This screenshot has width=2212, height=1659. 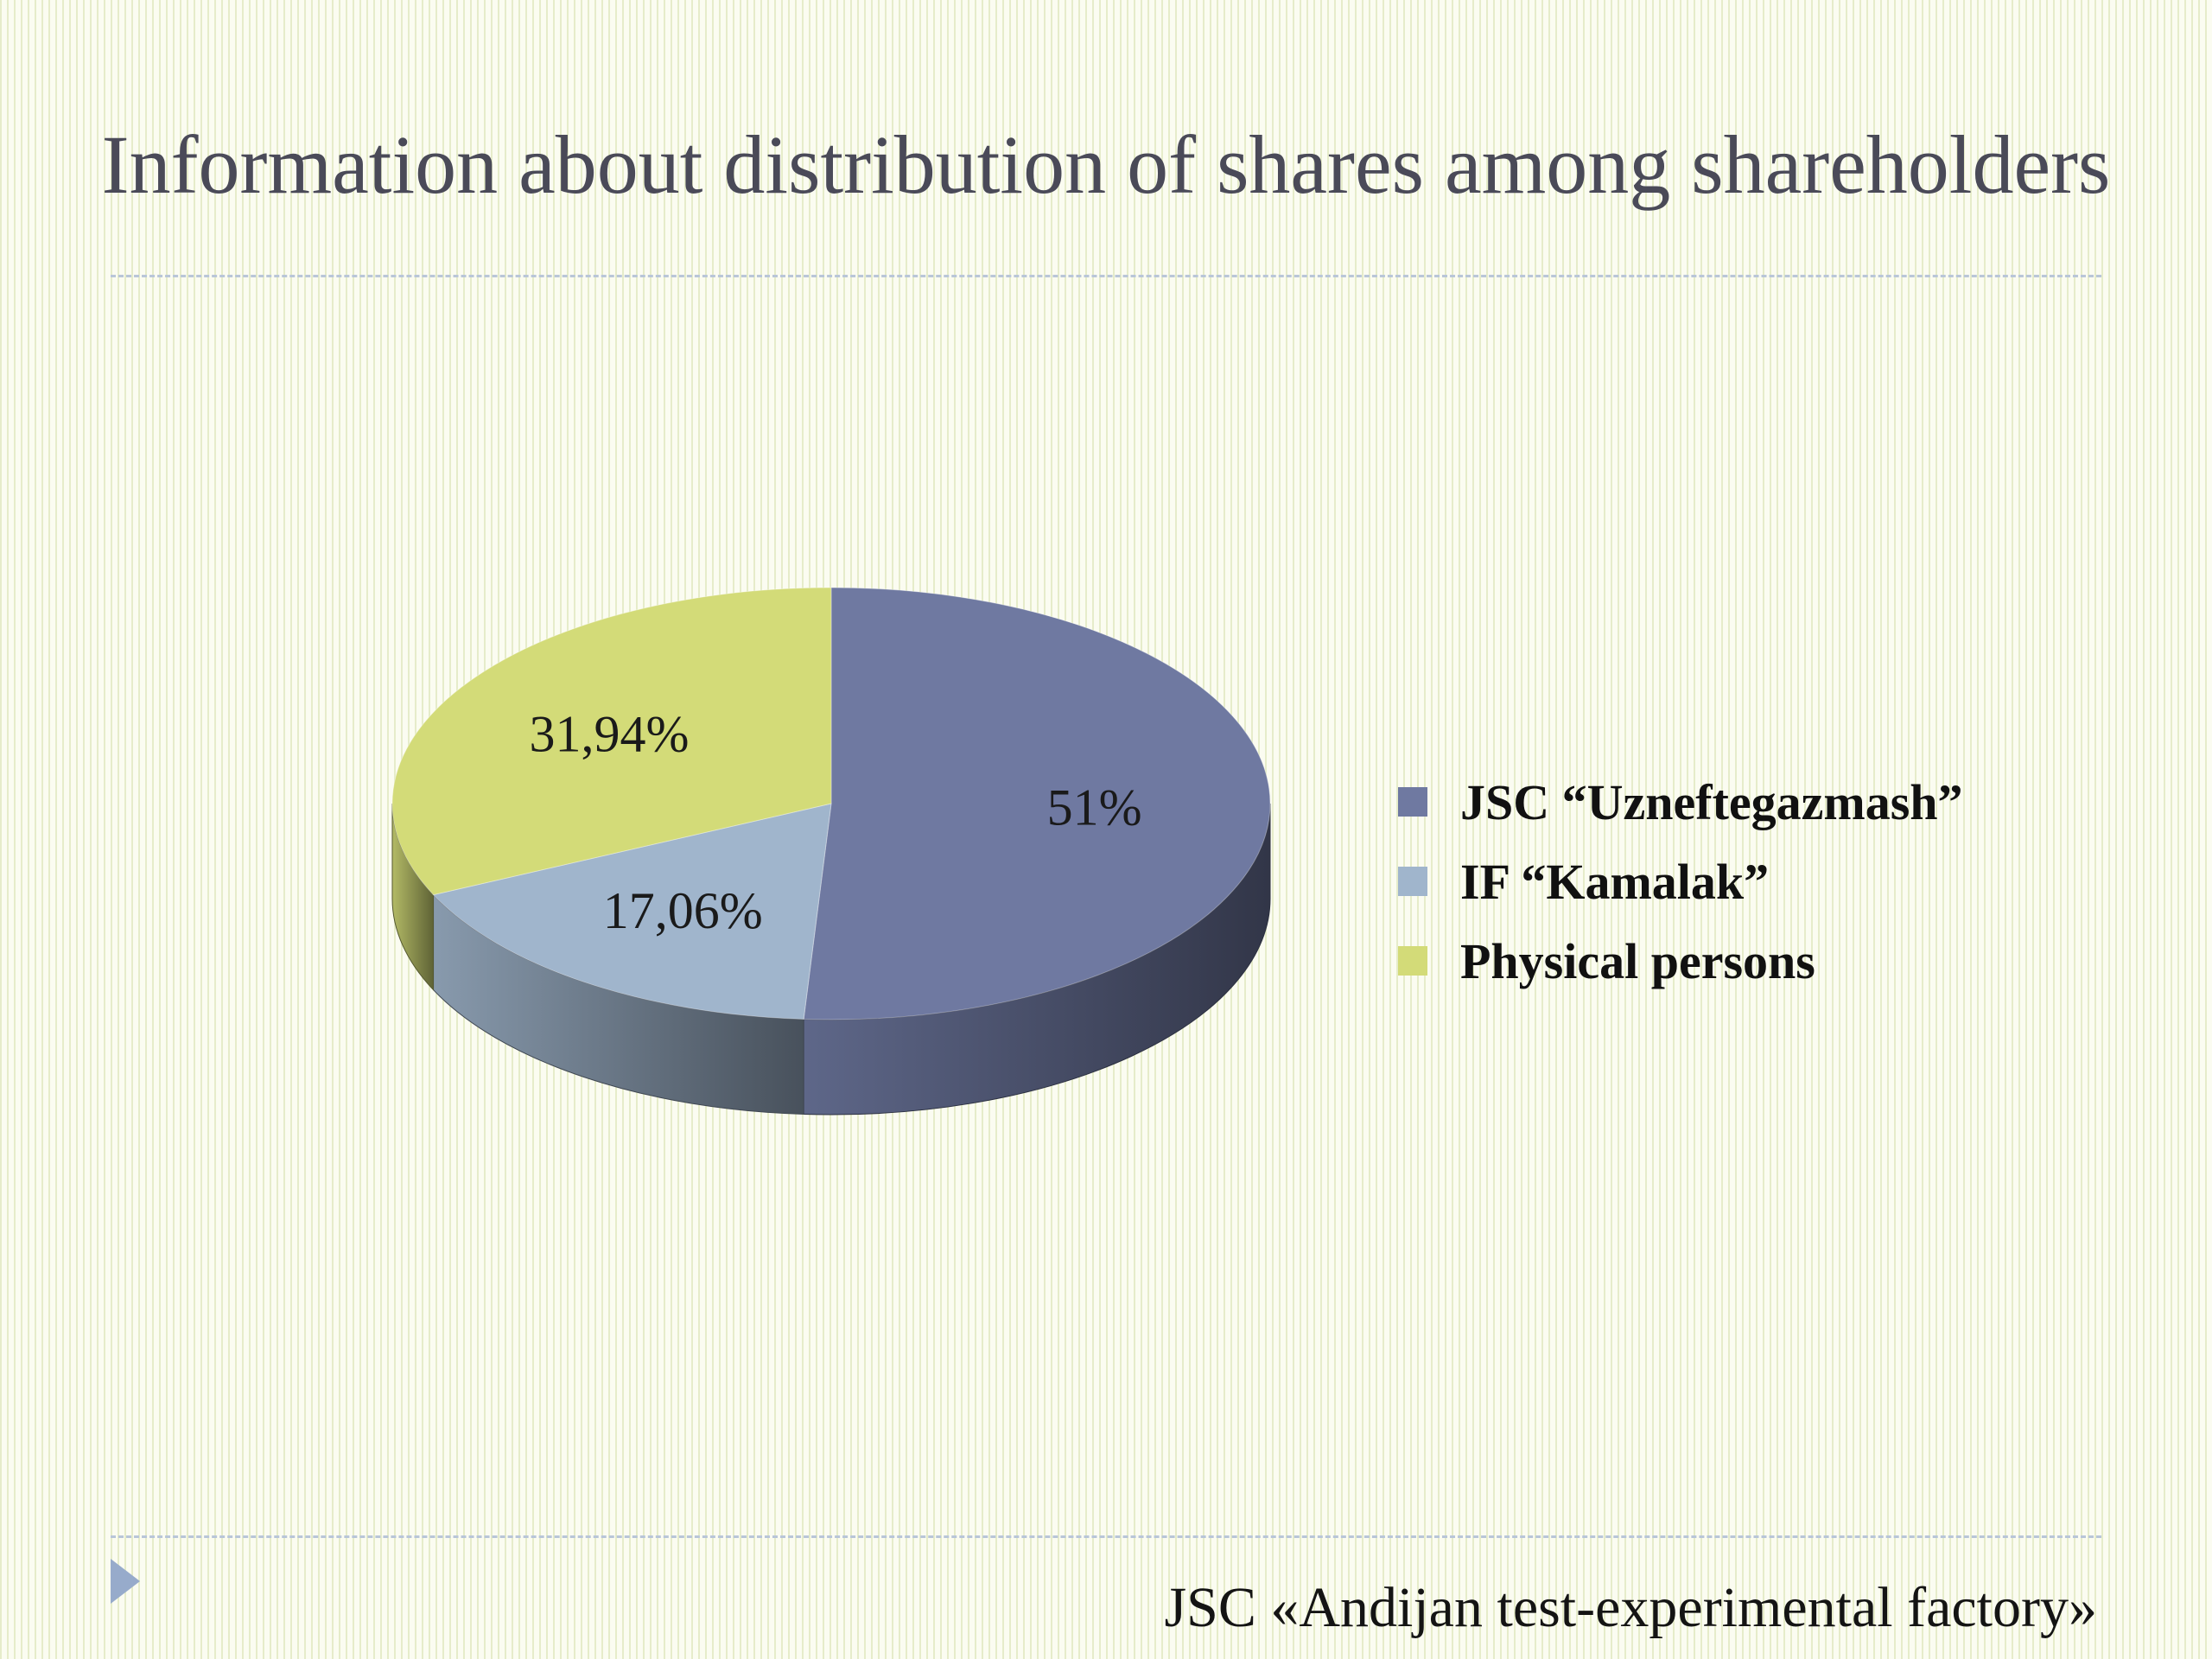 I want to click on title-divider, so click(x=1106, y=276).